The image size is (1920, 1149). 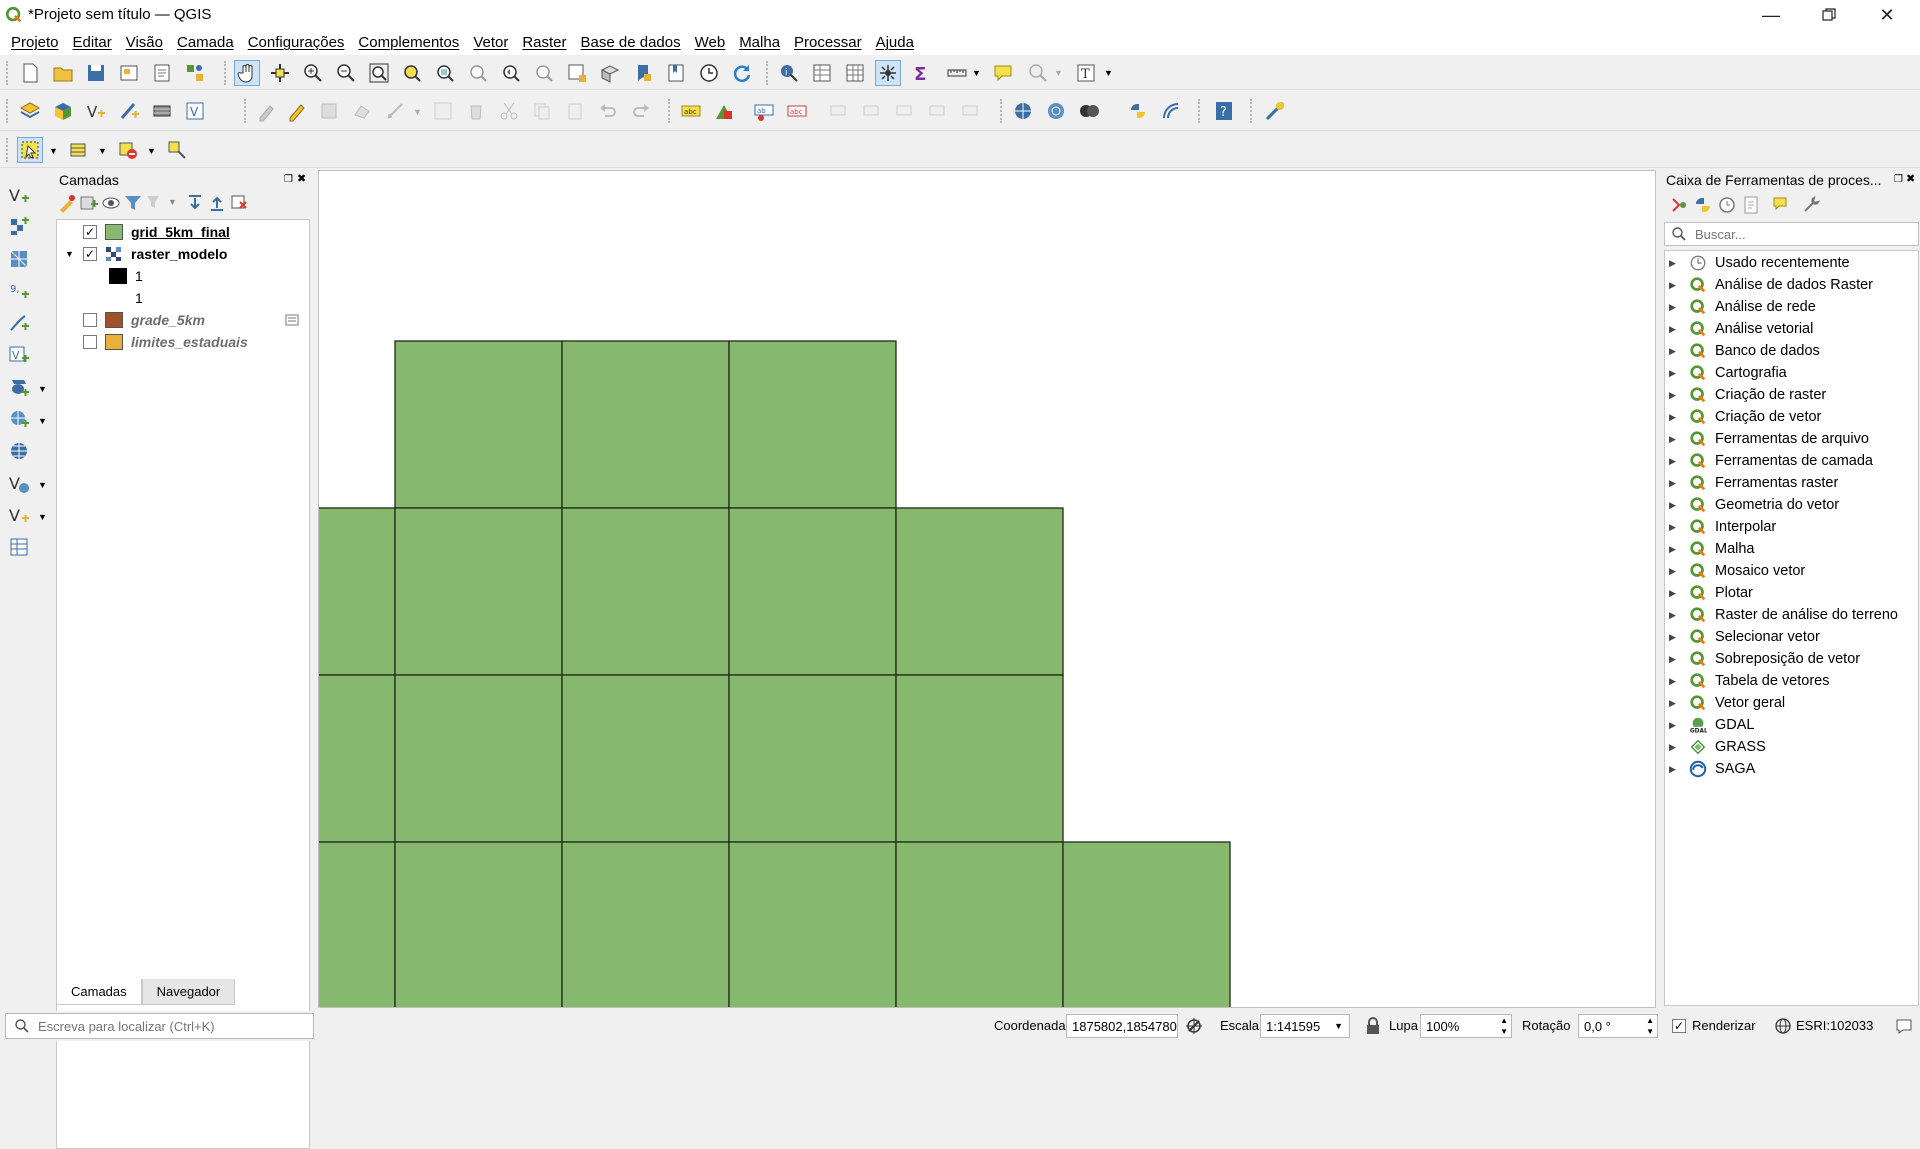 What do you see at coordinates (828, 42) in the screenshot?
I see `menu-processar: Processar` at bounding box center [828, 42].